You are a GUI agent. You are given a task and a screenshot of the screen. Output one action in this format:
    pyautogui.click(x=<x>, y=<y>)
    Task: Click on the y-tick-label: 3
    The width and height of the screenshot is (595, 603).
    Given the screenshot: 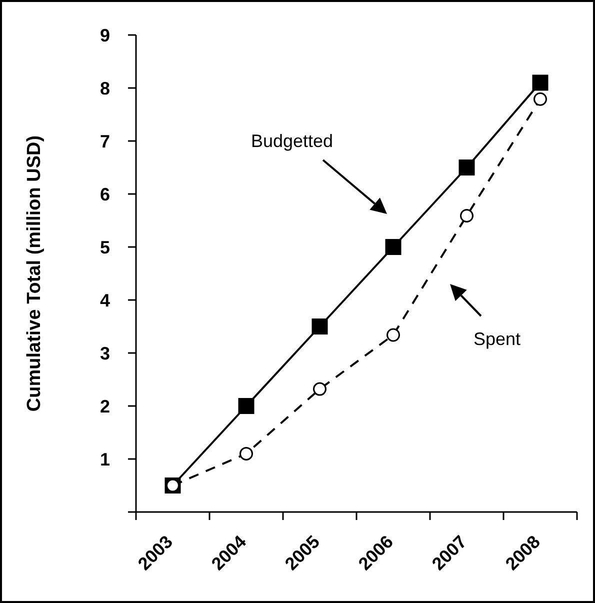 What is the action you would take?
    pyautogui.click(x=105, y=353)
    